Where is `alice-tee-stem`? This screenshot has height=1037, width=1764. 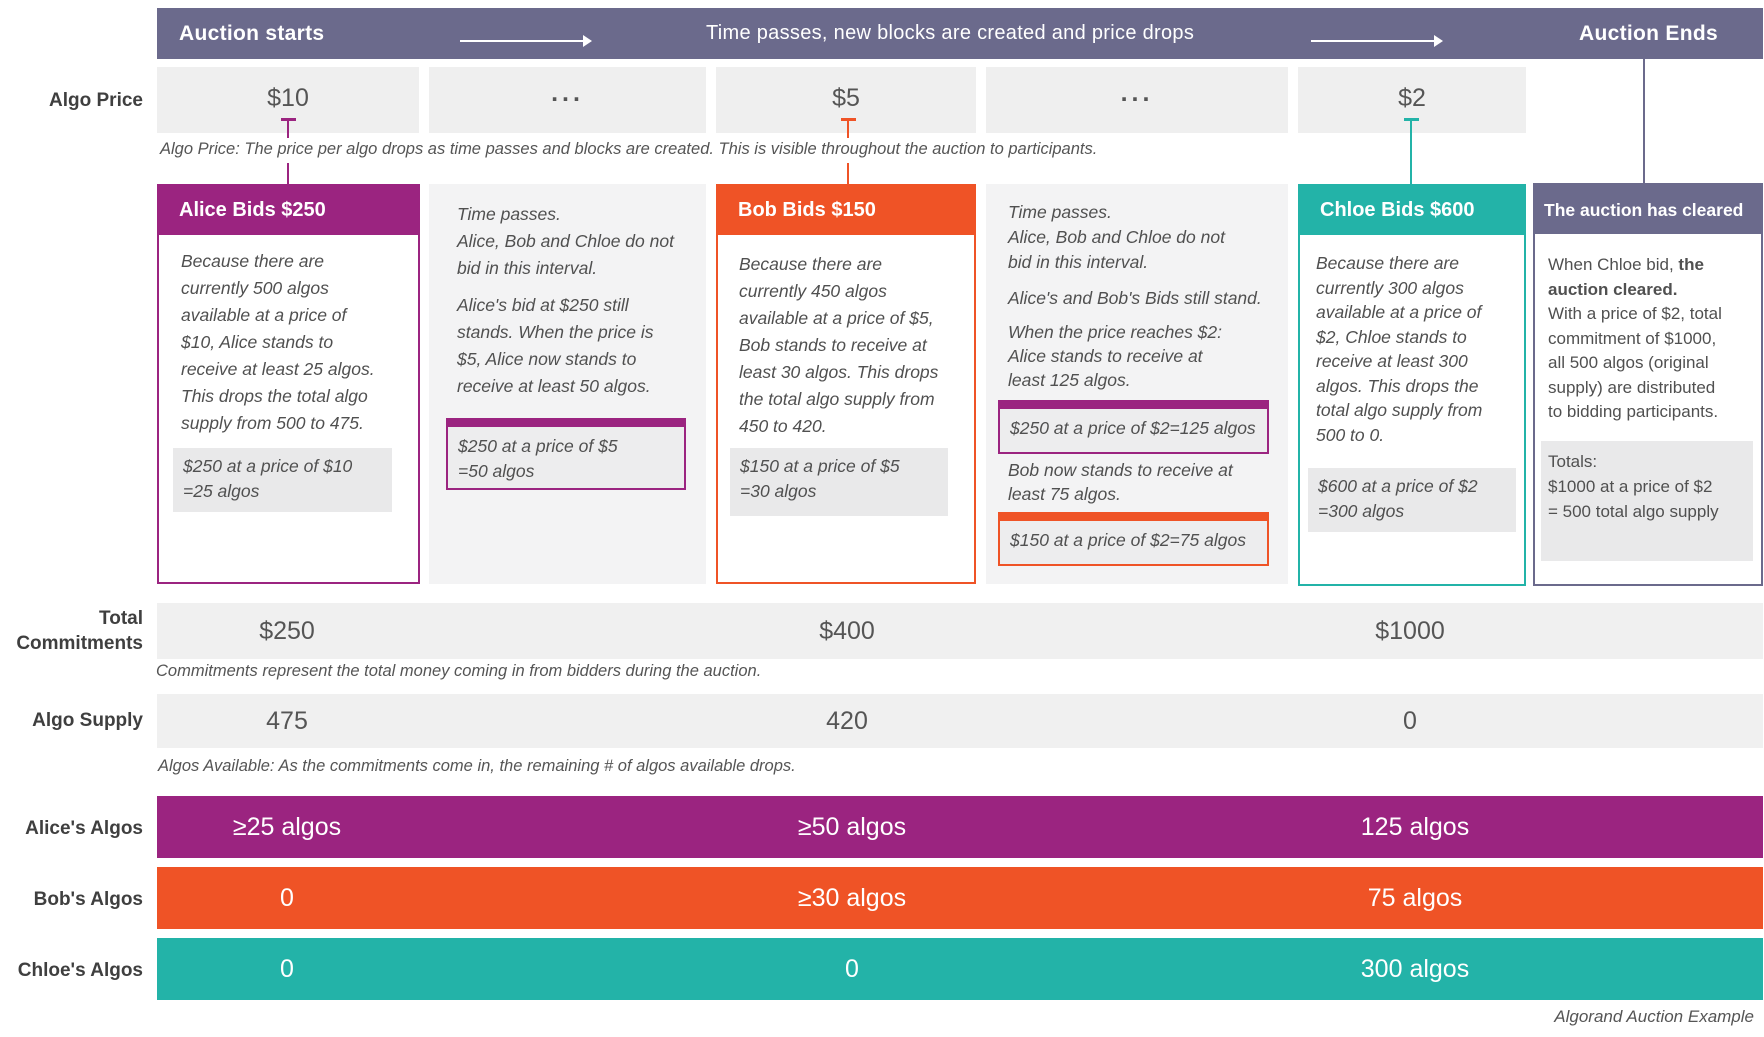 alice-tee-stem is located at coordinates (288, 128).